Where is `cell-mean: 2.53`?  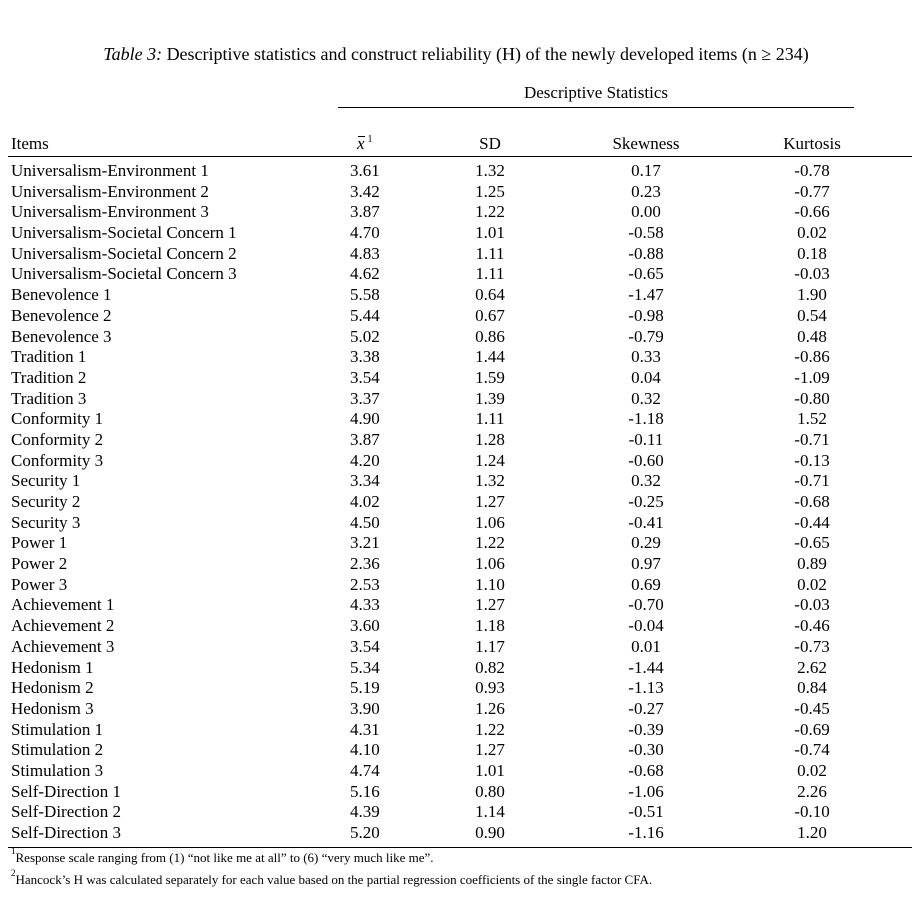
cell-mean: 2.53 is located at coordinates (365, 584).